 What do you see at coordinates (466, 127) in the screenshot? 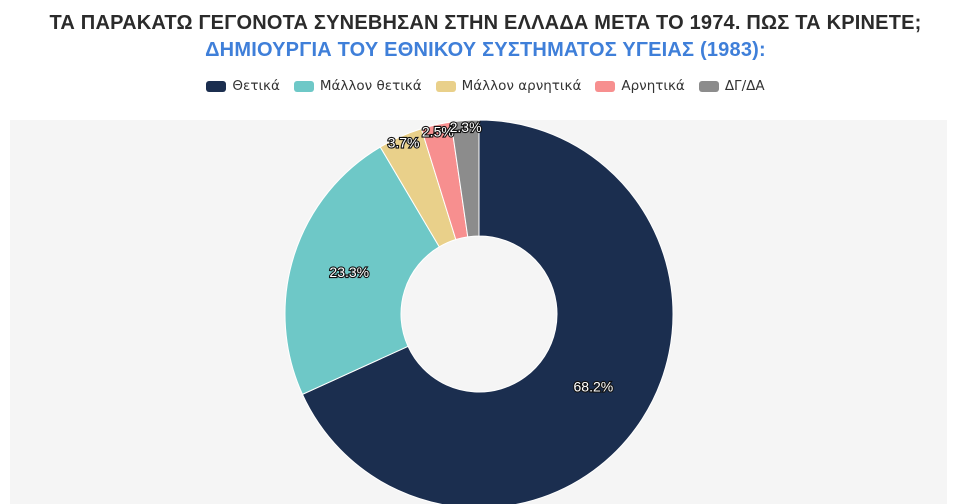
I see `slice-label-4: 2.3%` at bounding box center [466, 127].